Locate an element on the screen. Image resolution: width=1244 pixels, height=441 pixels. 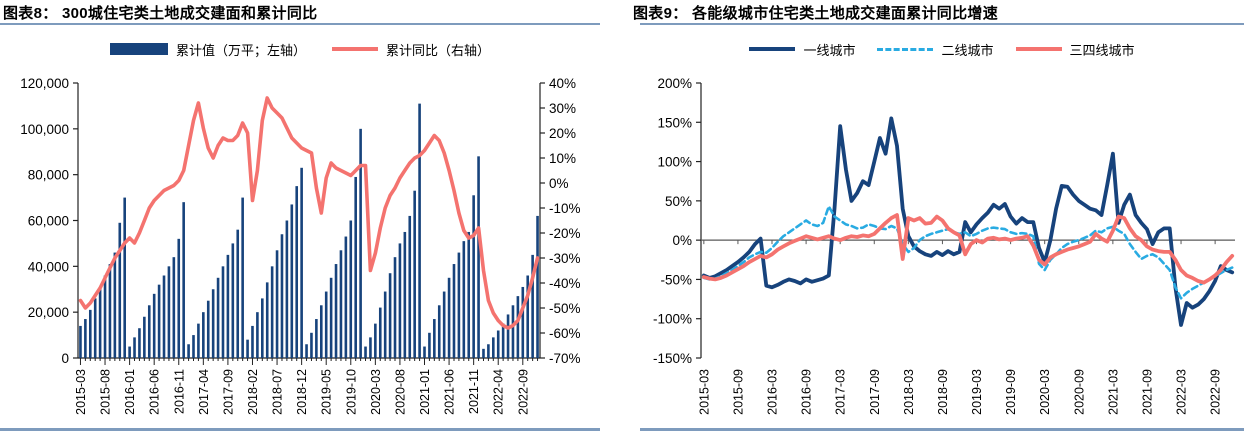
svg-text: 120,000 is located at coordinates (44, 83).